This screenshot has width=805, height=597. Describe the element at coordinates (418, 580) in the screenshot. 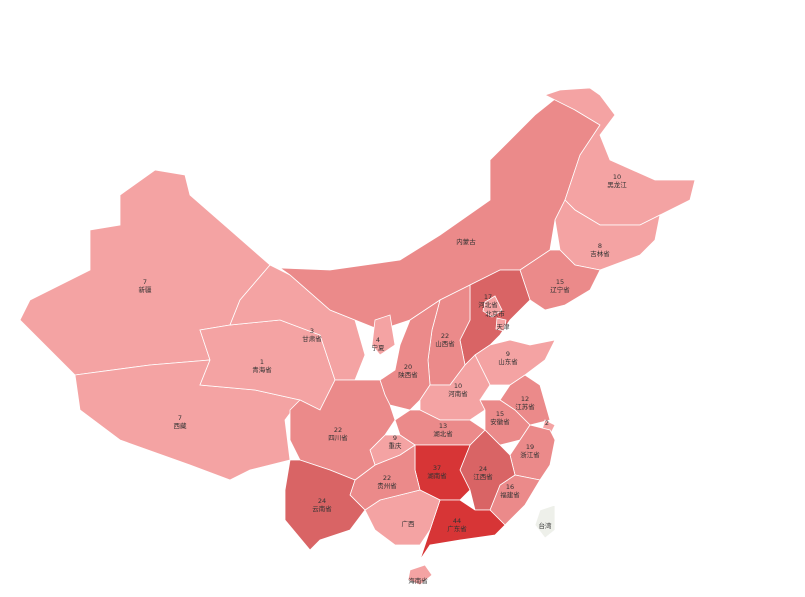

I see `province-name: 海南省` at that location.